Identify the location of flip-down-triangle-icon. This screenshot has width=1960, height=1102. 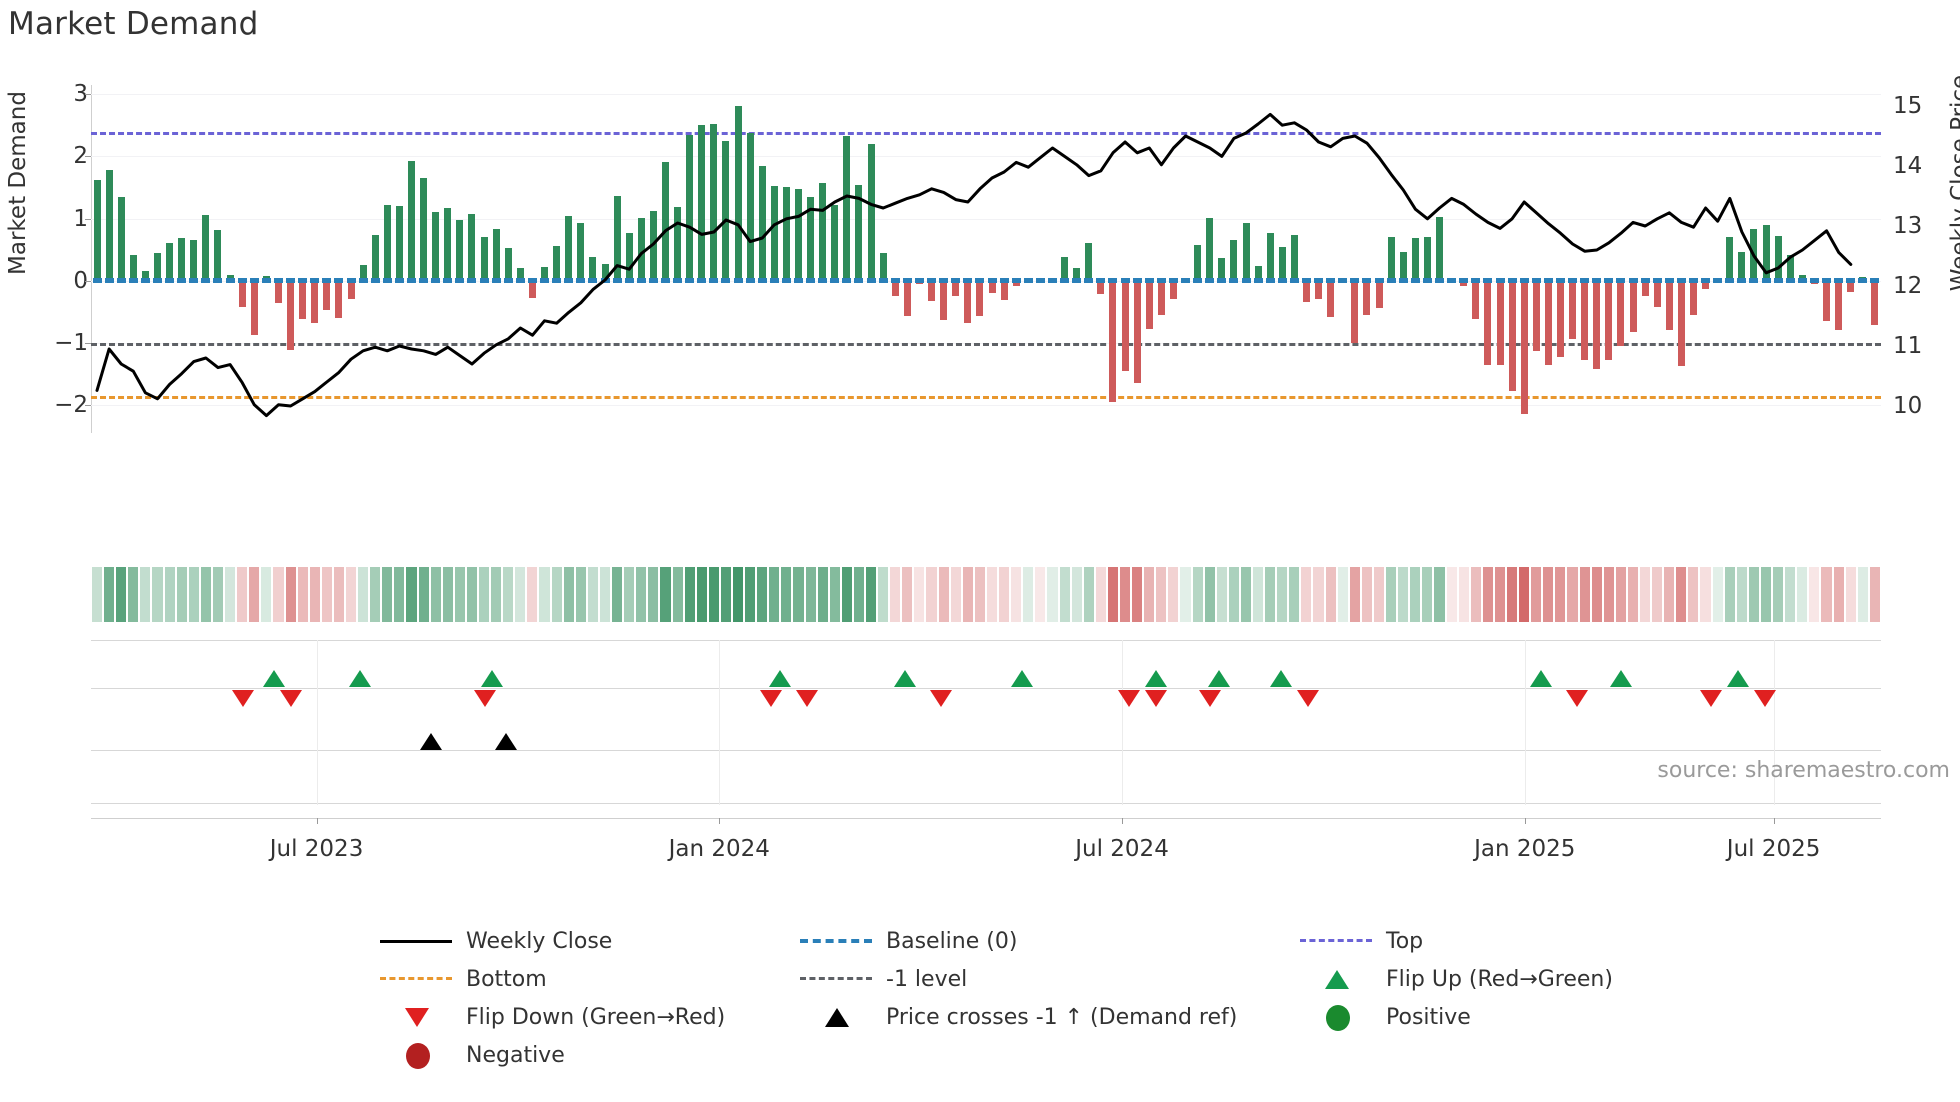
(417, 1017).